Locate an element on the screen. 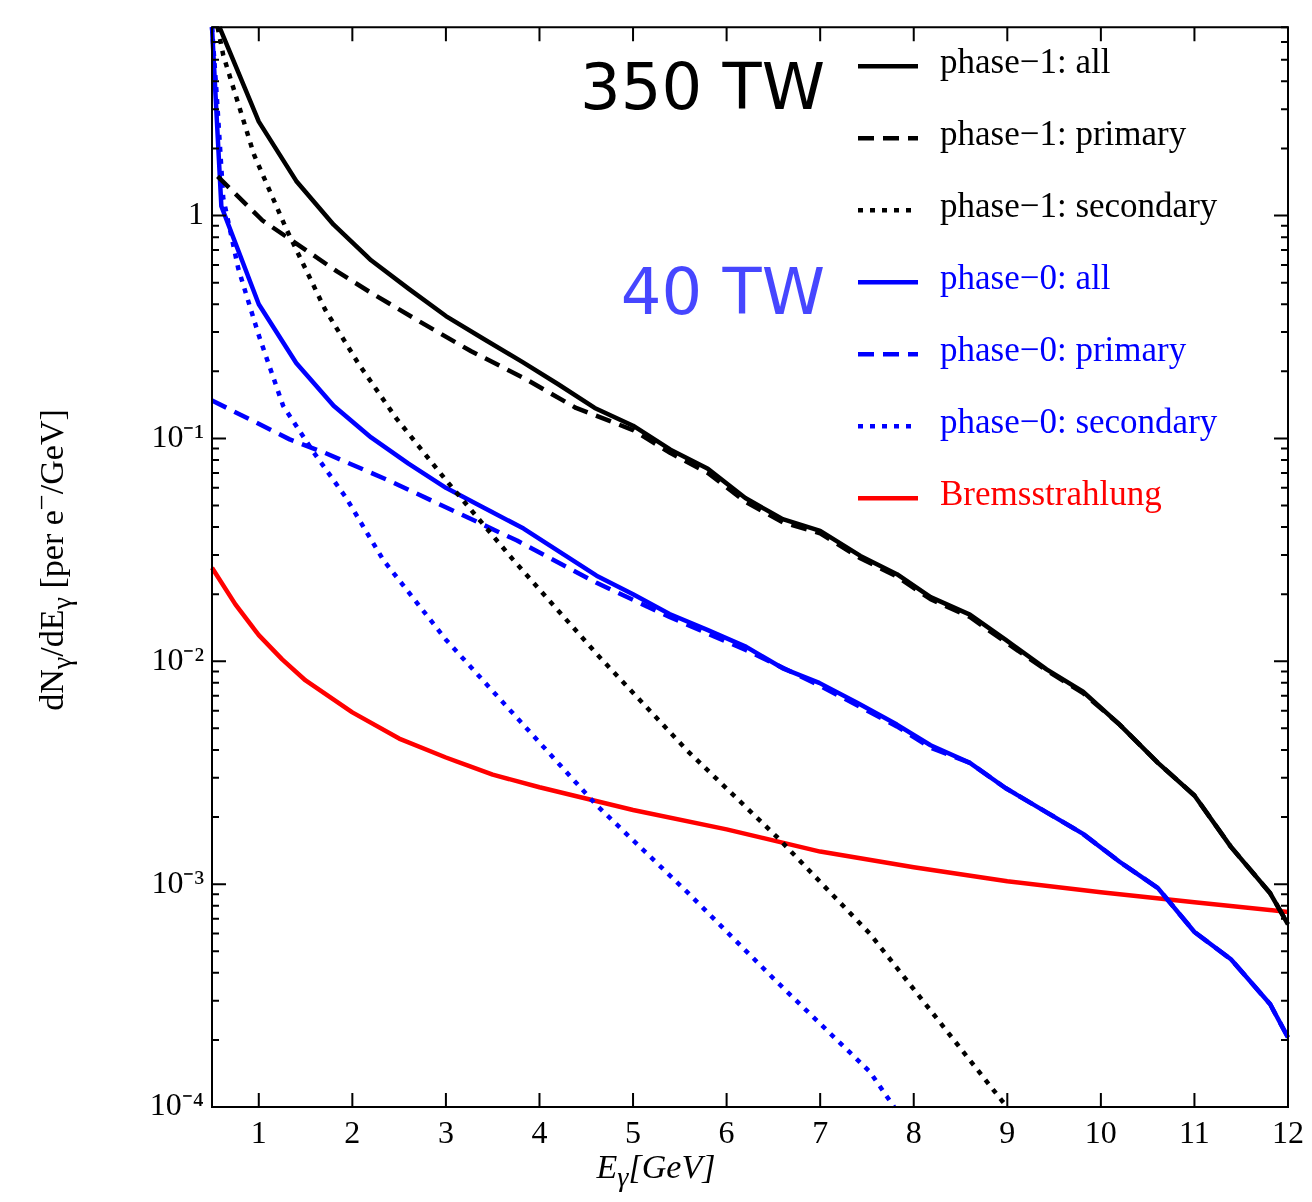 The image size is (1312, 1202). x-tick-label: 11 is located at coordinates (1194, 1131).